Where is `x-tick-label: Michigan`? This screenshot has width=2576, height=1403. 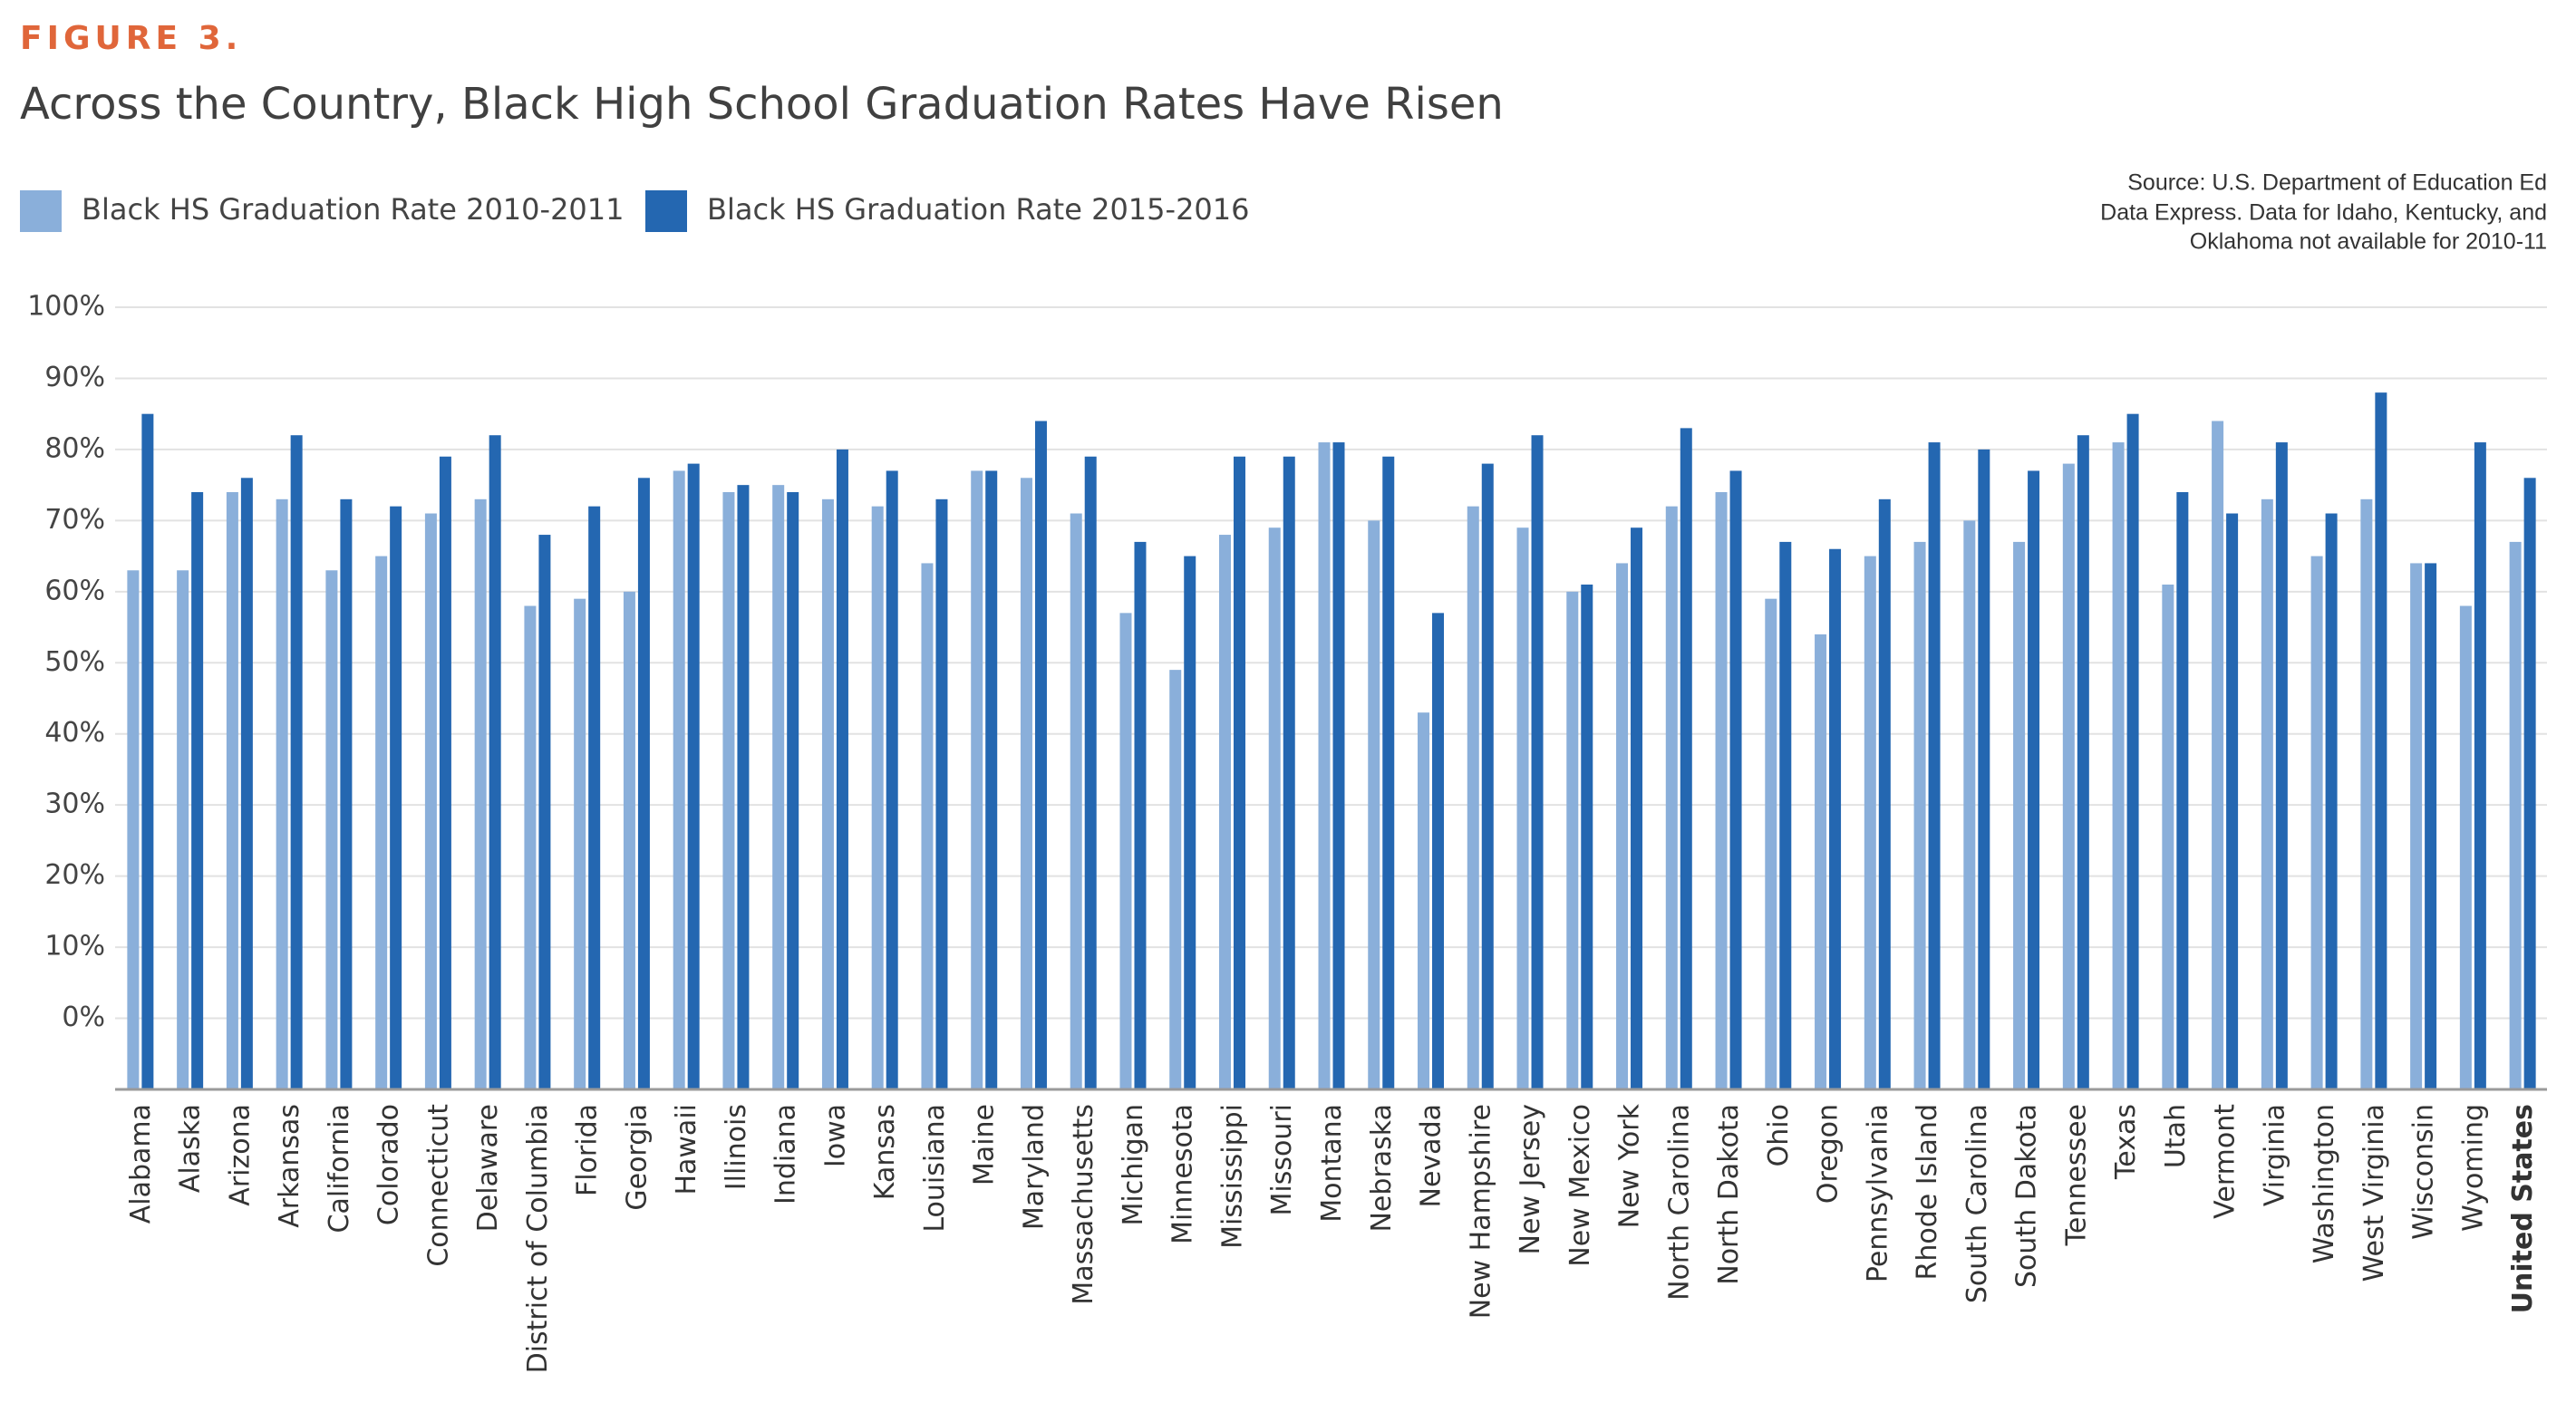
x-tick-label: Michigan is located at coordinates (1133, 1165).